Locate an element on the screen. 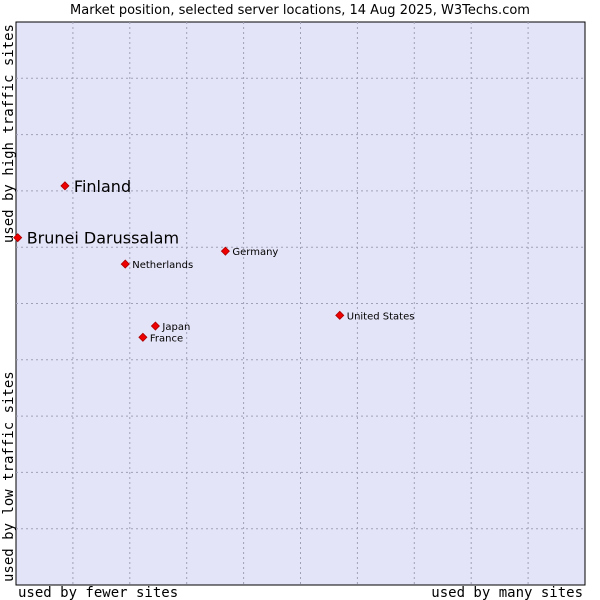 This screenshot has width=600, height=600. point-label-germany: Germany is located at coordinates (255, 252).